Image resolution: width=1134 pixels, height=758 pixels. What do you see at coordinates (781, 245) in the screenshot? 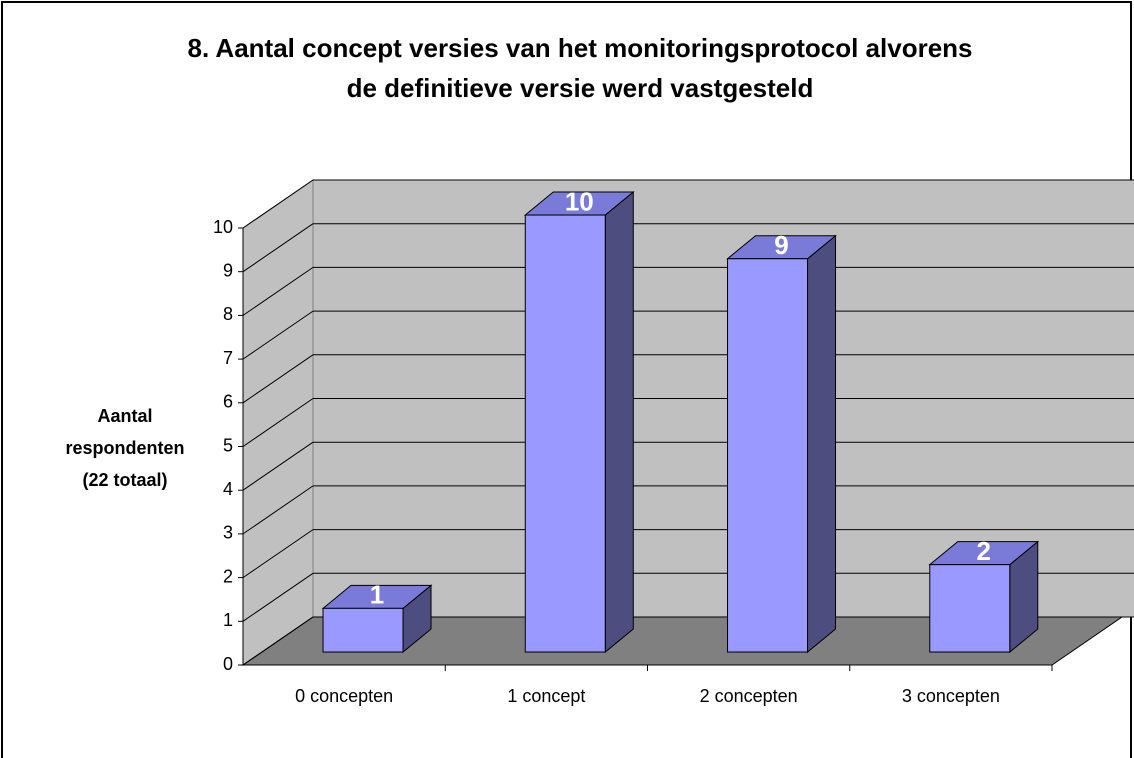
I see `data-label: 9` at bounding box center [781, 245].